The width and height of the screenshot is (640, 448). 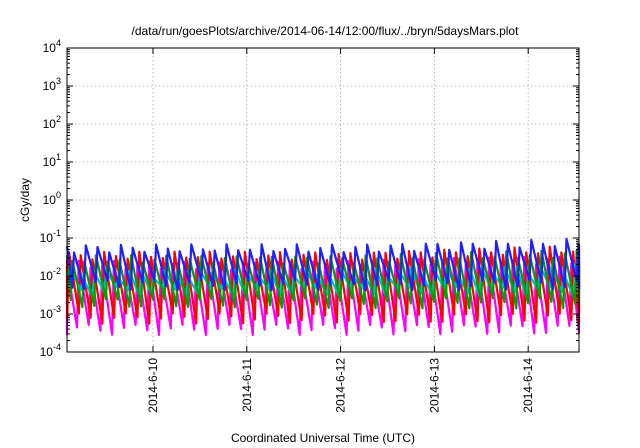 What do you see at coordinates (25, 200) in the screenshot?
I see `y-axis-label: cGy/day` at bounding box center [25, 200].